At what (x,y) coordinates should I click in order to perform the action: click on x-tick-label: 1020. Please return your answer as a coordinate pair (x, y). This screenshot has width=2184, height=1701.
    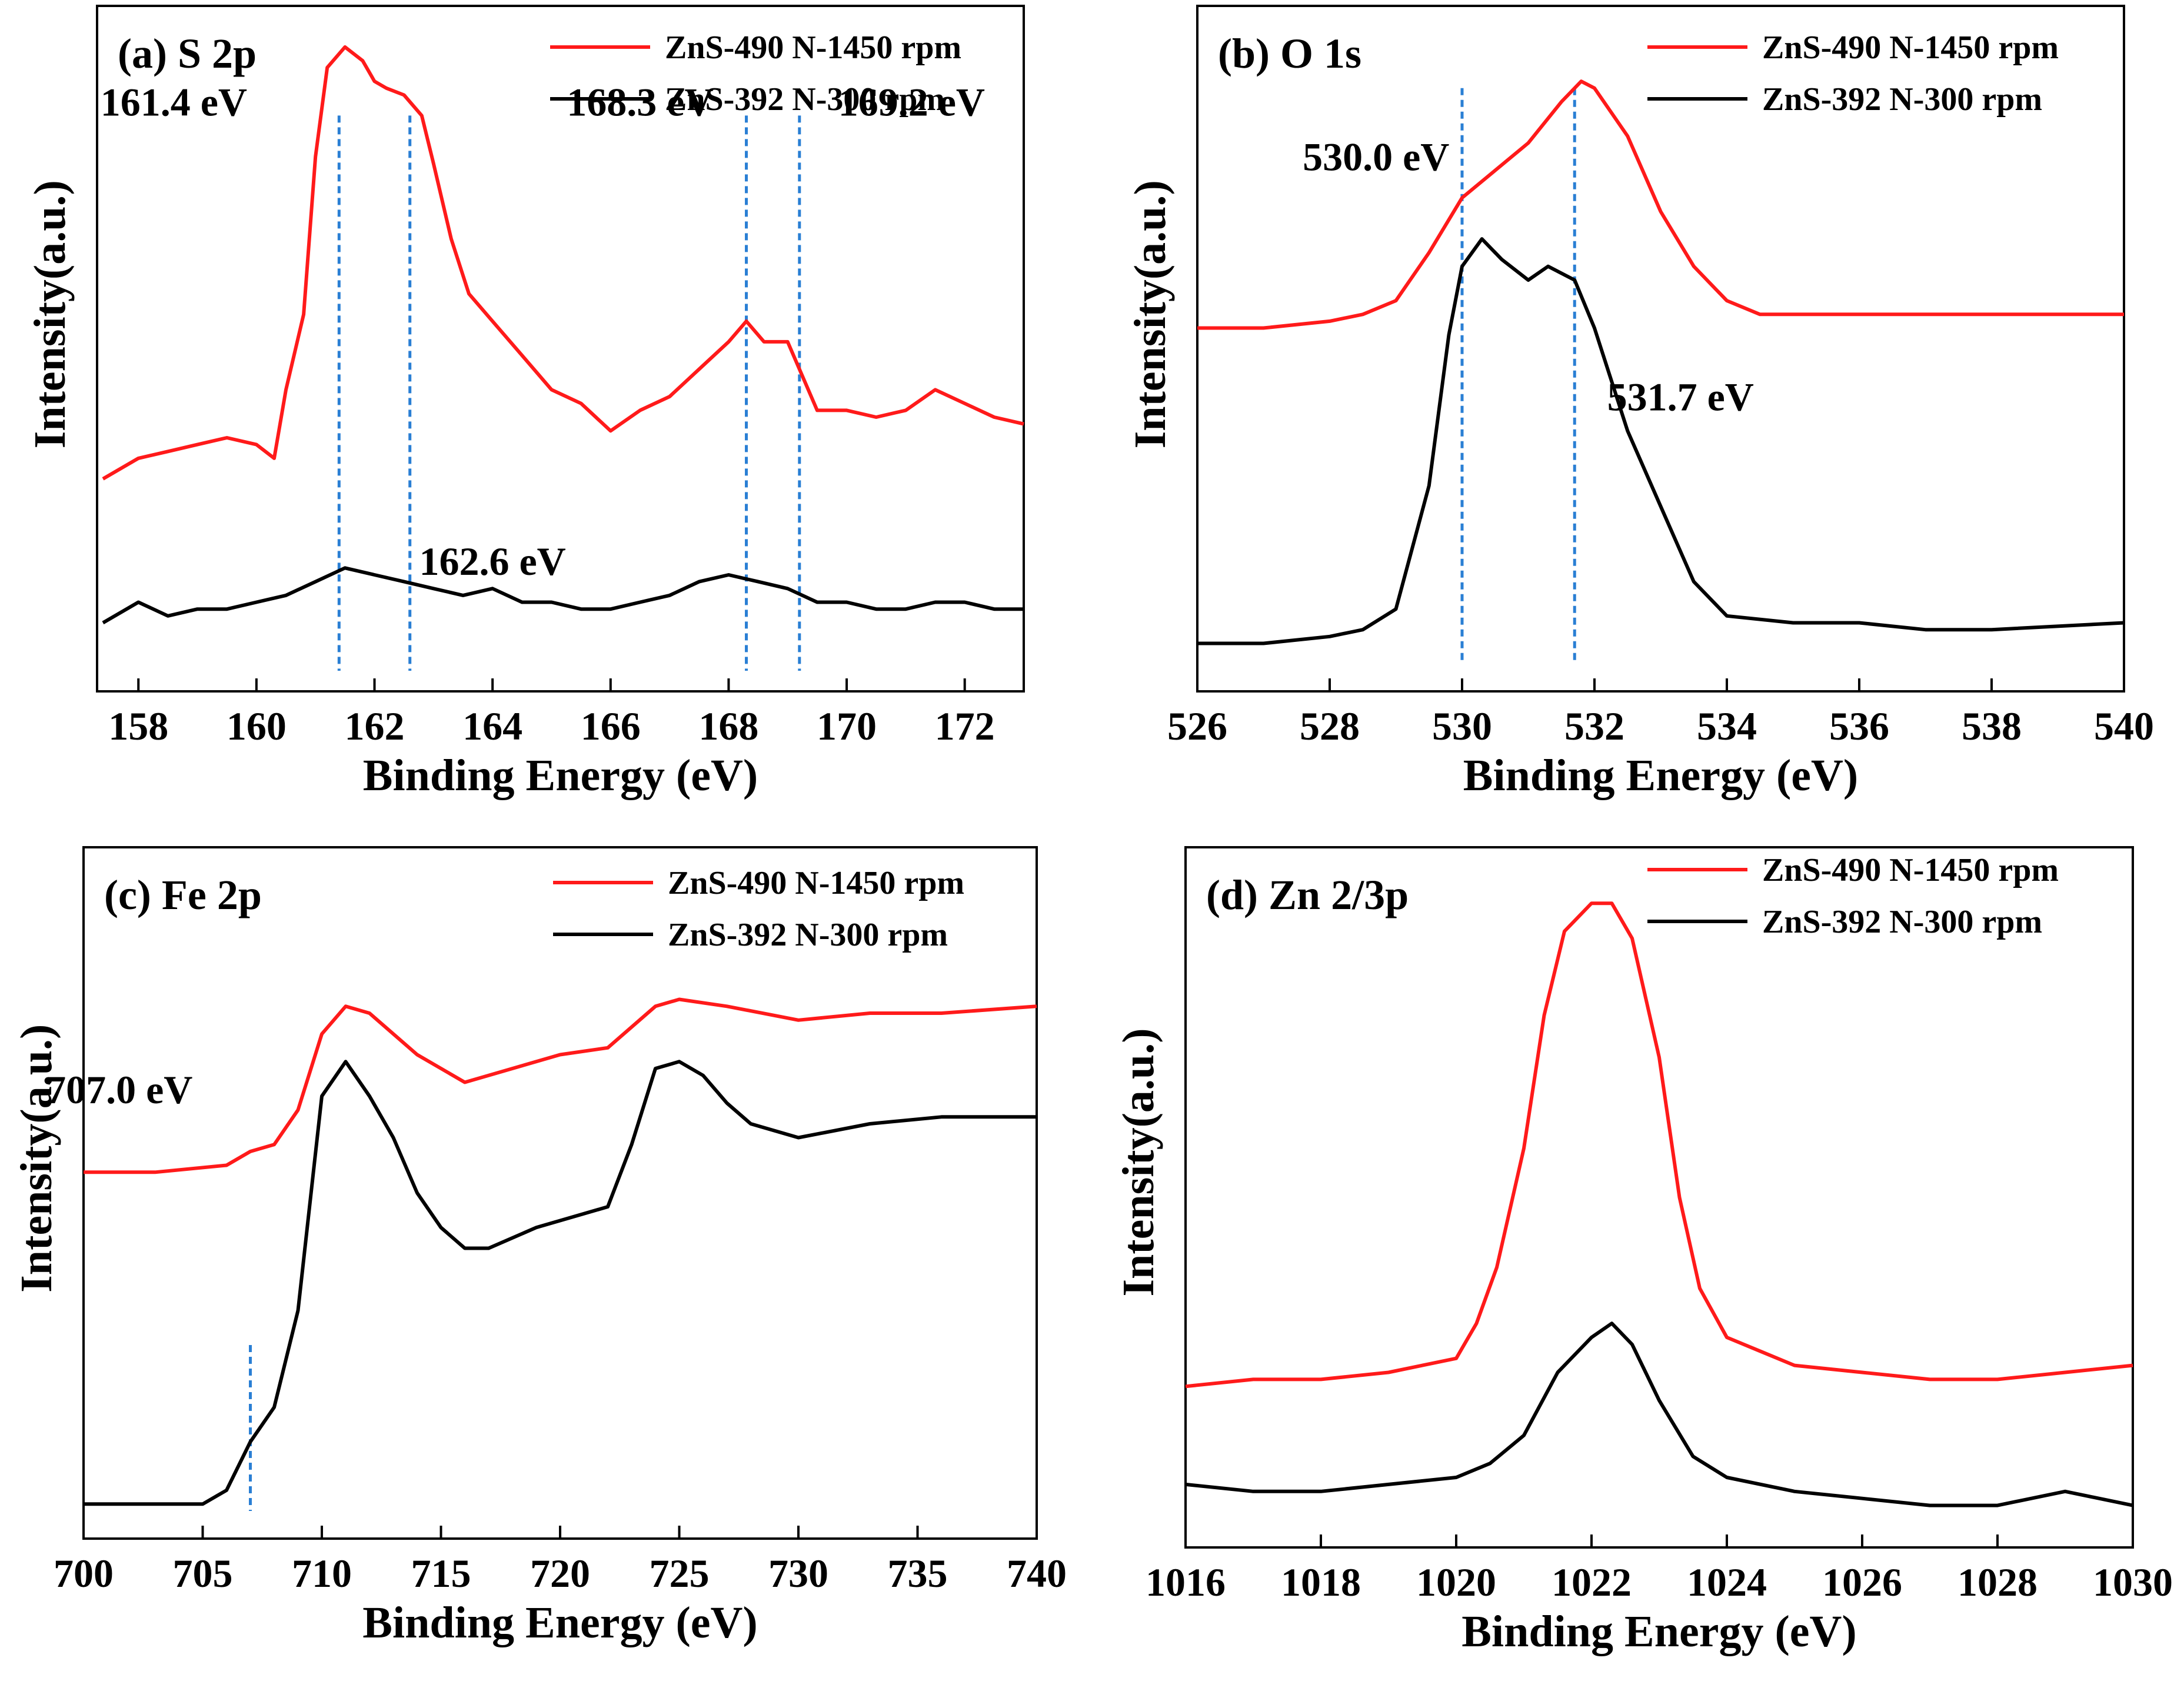
    Looking at the image, I should click on (1456, 1583).